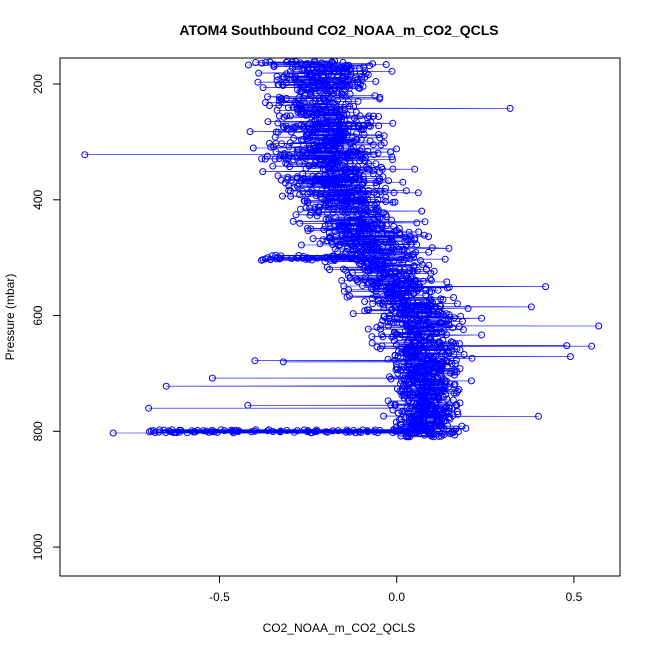  What do you see at coordinates (338, 30) in the screenshot?
I see `chart-title: ATOM4 Southbound CO2_NOAA_m_CO2_QCLS` at bounding box center [338, 30].